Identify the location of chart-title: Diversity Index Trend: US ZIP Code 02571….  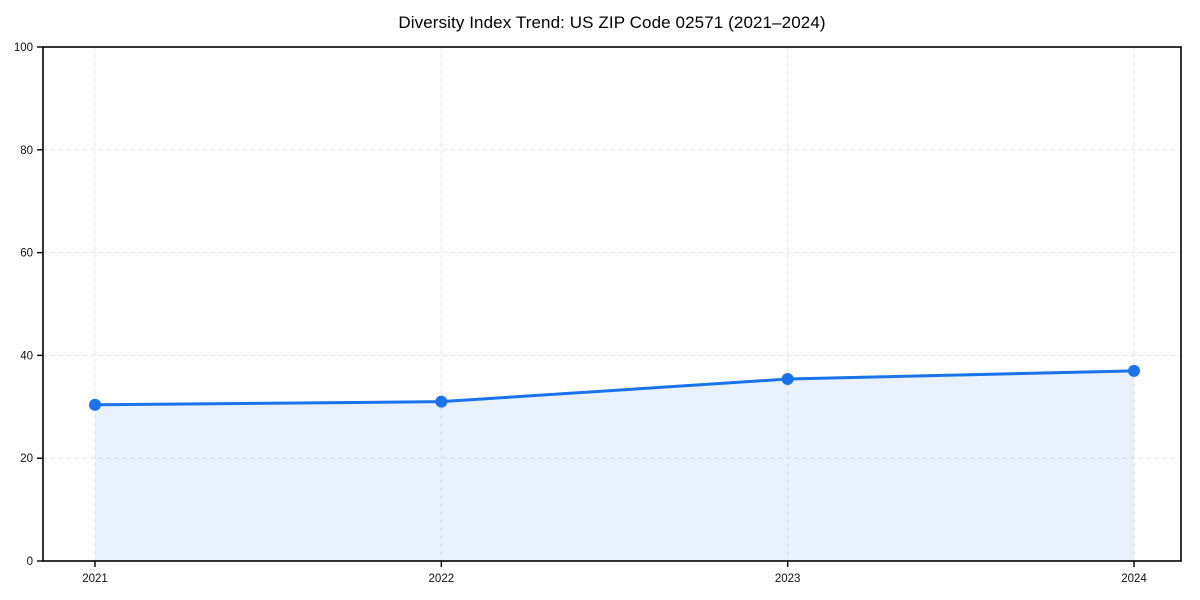
(612, 22).